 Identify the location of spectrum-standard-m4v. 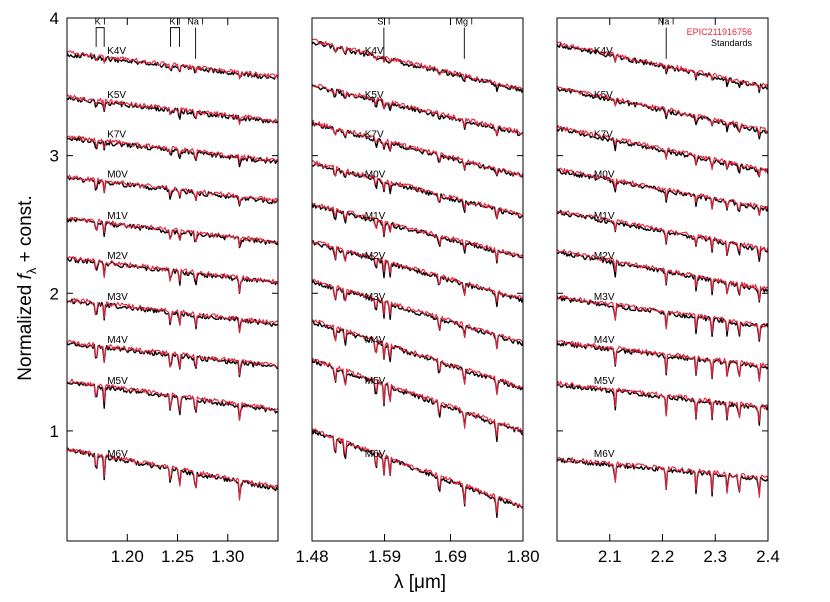
(172, 359).